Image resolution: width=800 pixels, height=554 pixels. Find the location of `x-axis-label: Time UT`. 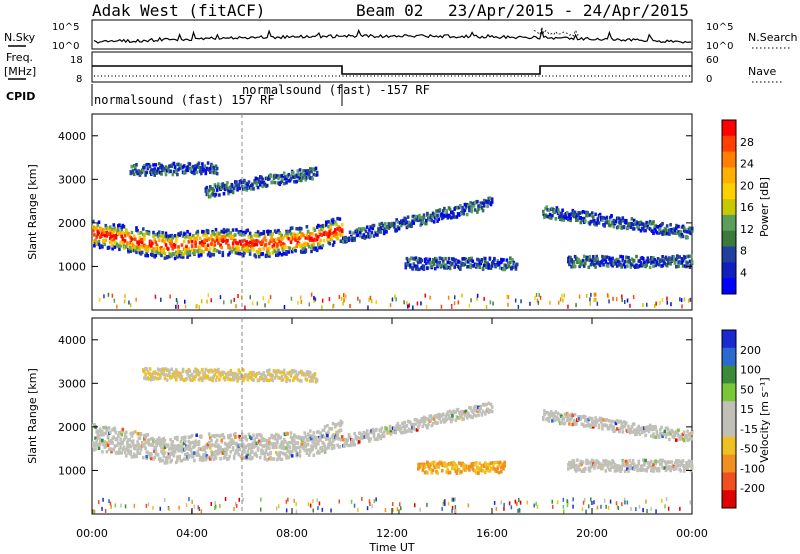

x-axis-label: Time UT is located at coordinates (391, 547).